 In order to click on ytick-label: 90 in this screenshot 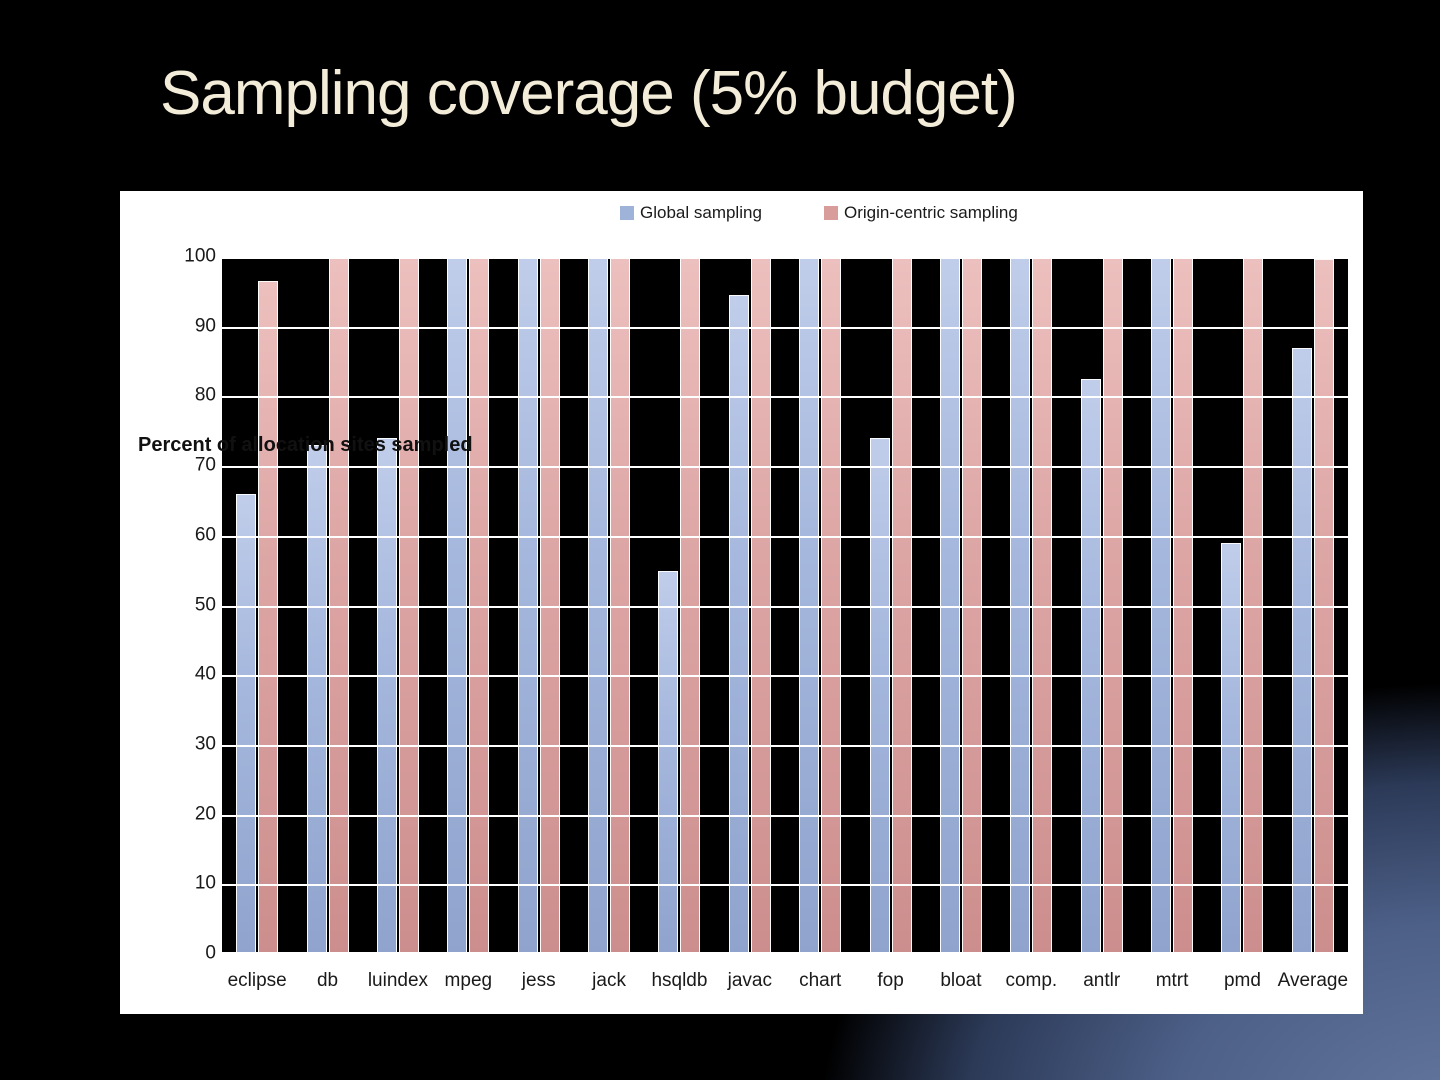, I will do `click(205, 326)`.